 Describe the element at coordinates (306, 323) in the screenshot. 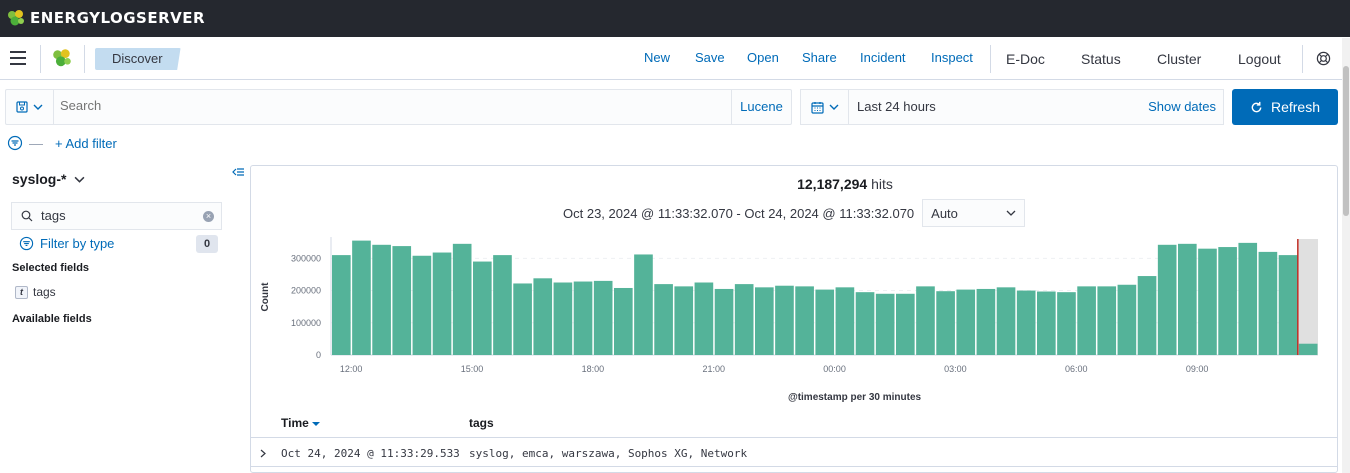

I see `y-tick-label: 100000` at that location.